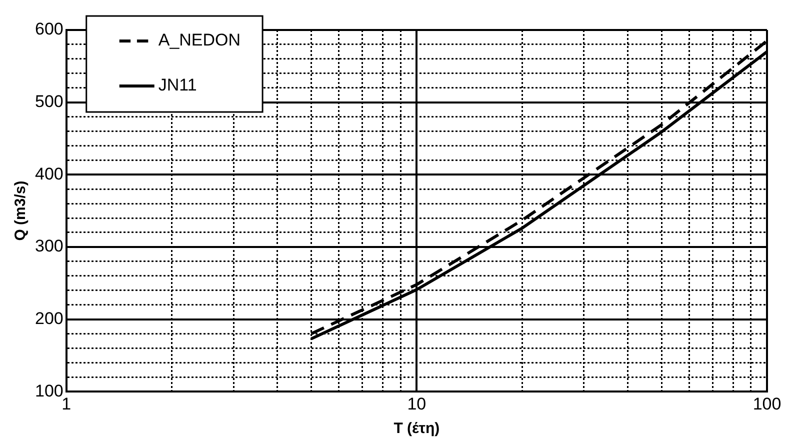 Image resolution: width=785 pixels, height=444 pixels. Describe the element at coordinates (767, 404) in the screenshot. I see `x-tick-label: 100` at that location.